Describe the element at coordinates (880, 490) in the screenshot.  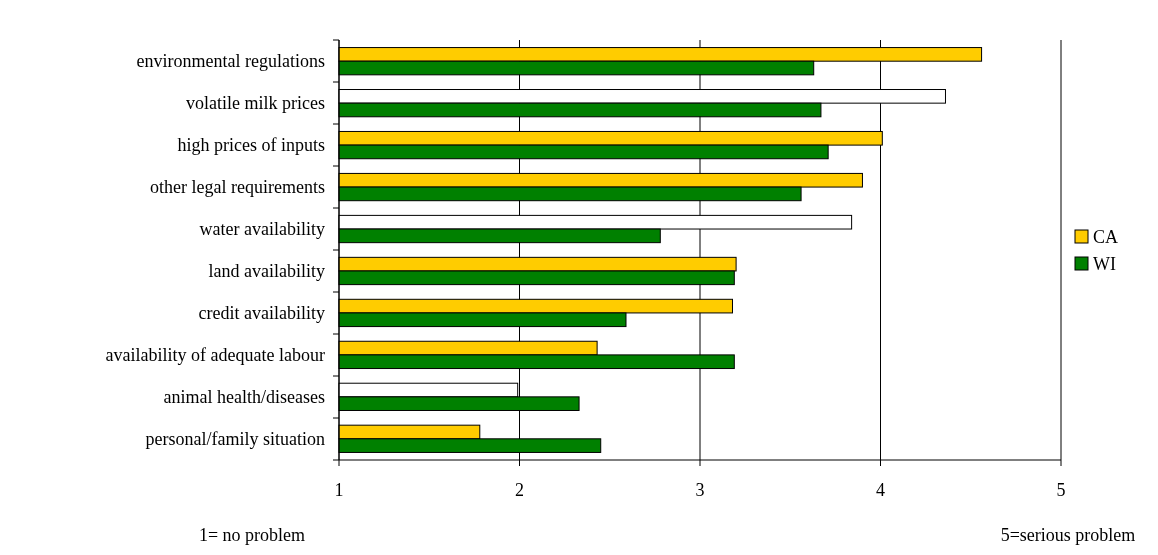
I see `x-tick-label: 4` at that location.